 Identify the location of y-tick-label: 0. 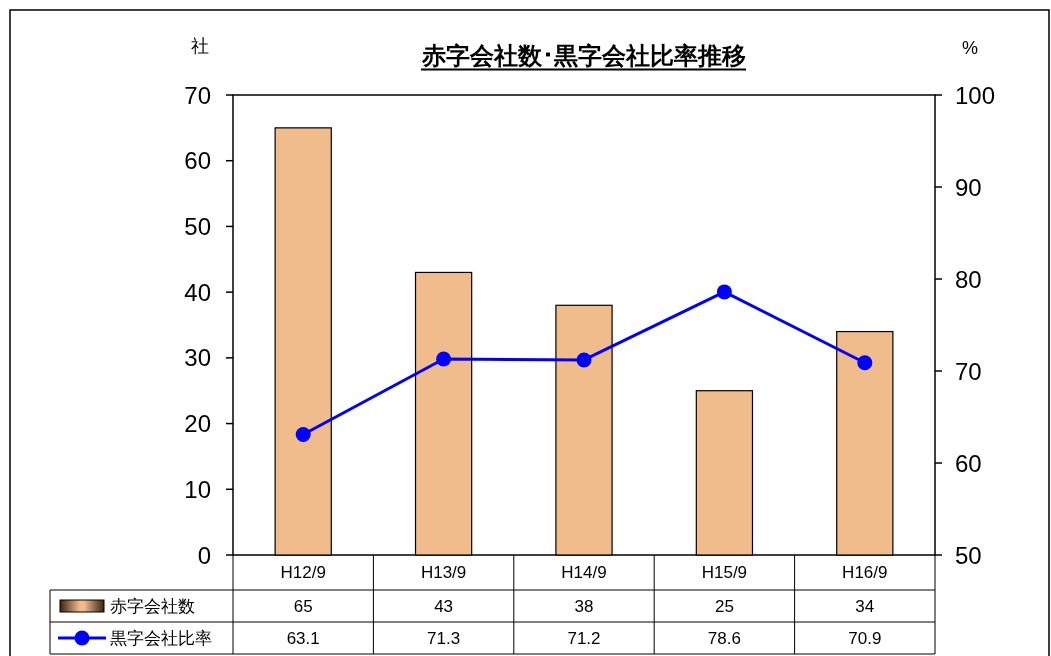
(204, 555).